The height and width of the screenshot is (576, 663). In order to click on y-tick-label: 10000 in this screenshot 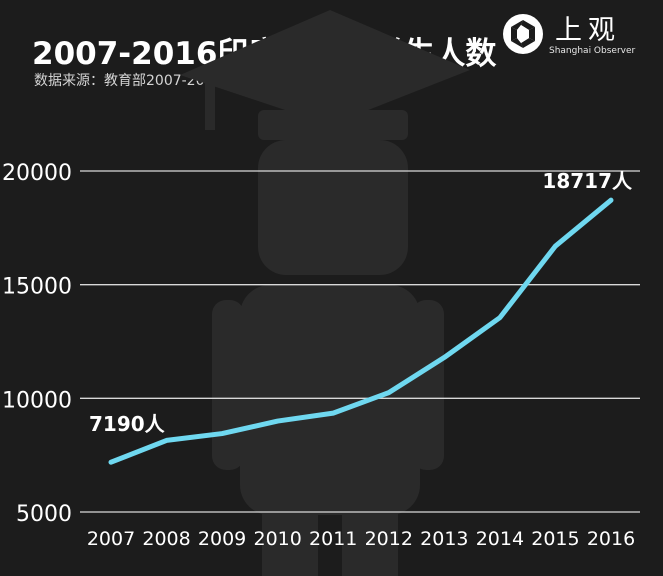, I will do `click(37, 400)`.